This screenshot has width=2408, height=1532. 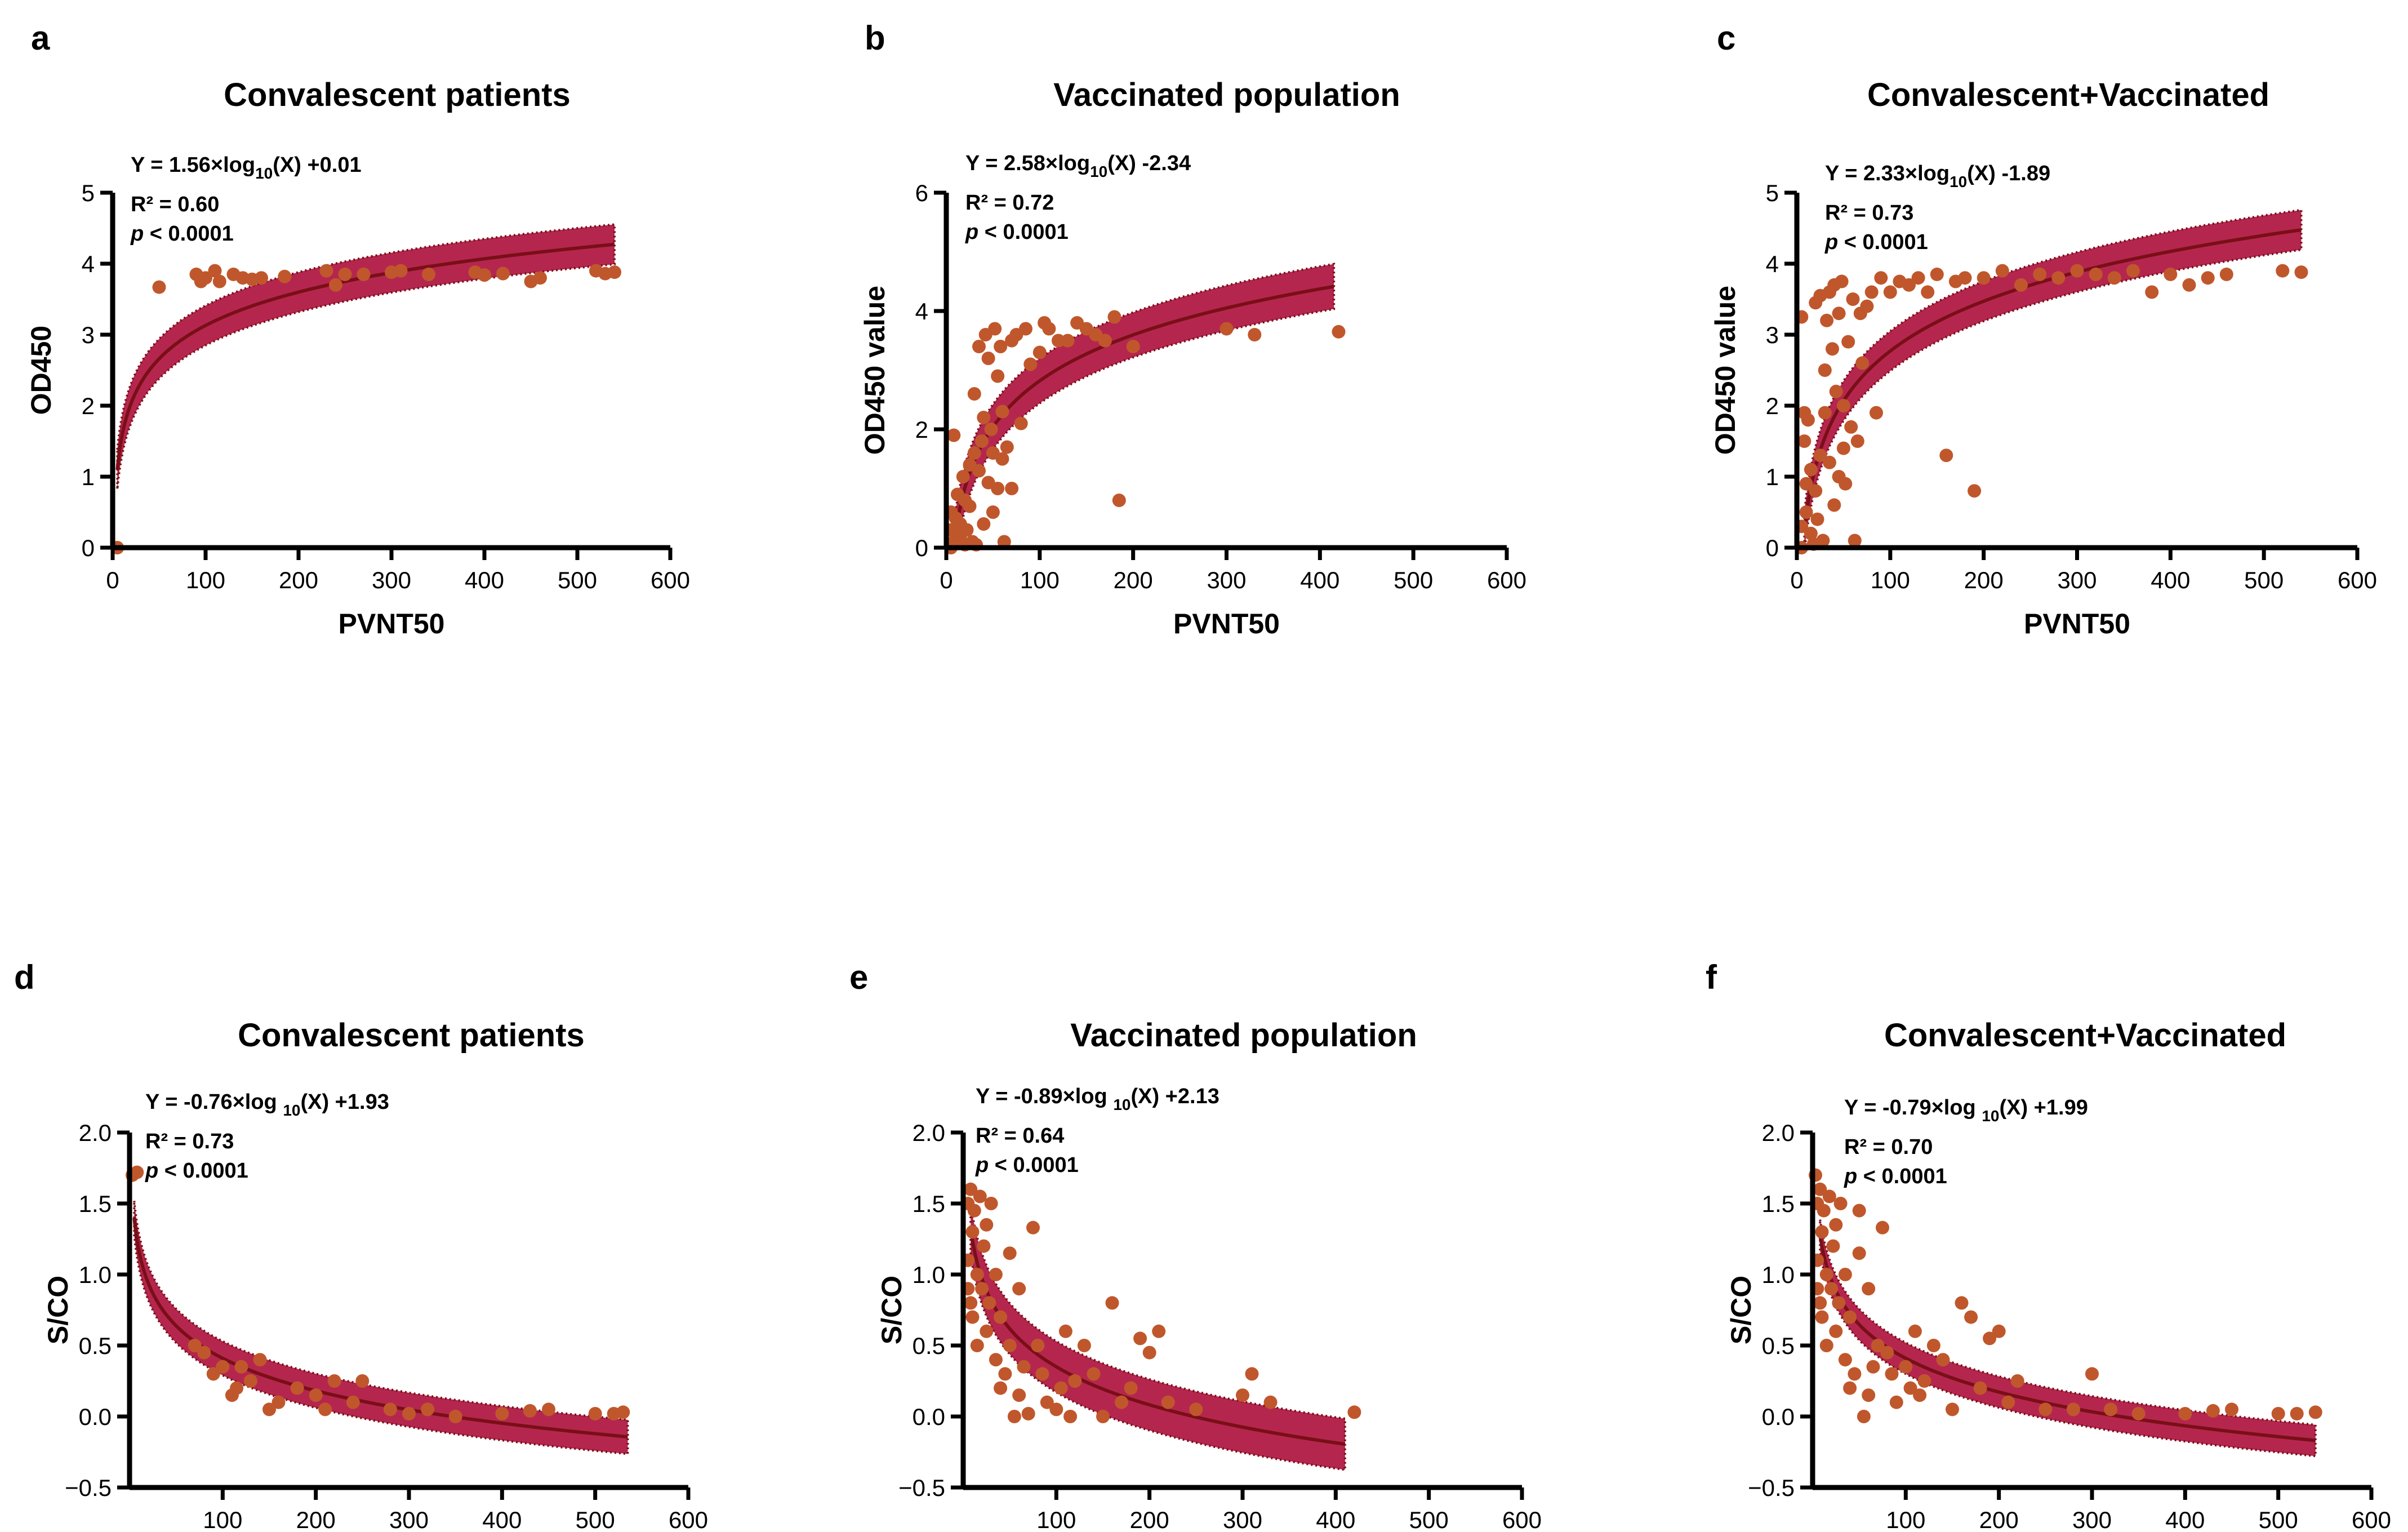 I want to click on r-squared: R² = 0.73, so click(x=1869, y=213).